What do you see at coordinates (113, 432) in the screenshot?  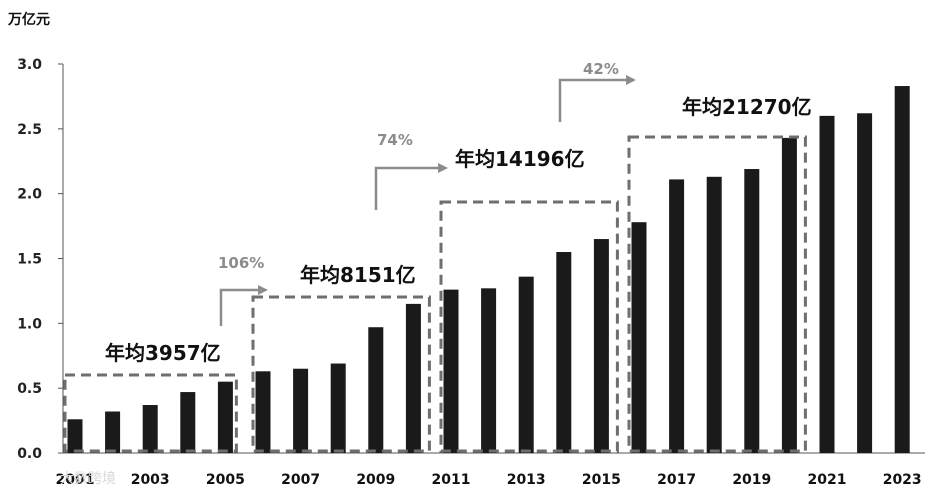 I see `bar-2002` at bounding box center [113, 432].